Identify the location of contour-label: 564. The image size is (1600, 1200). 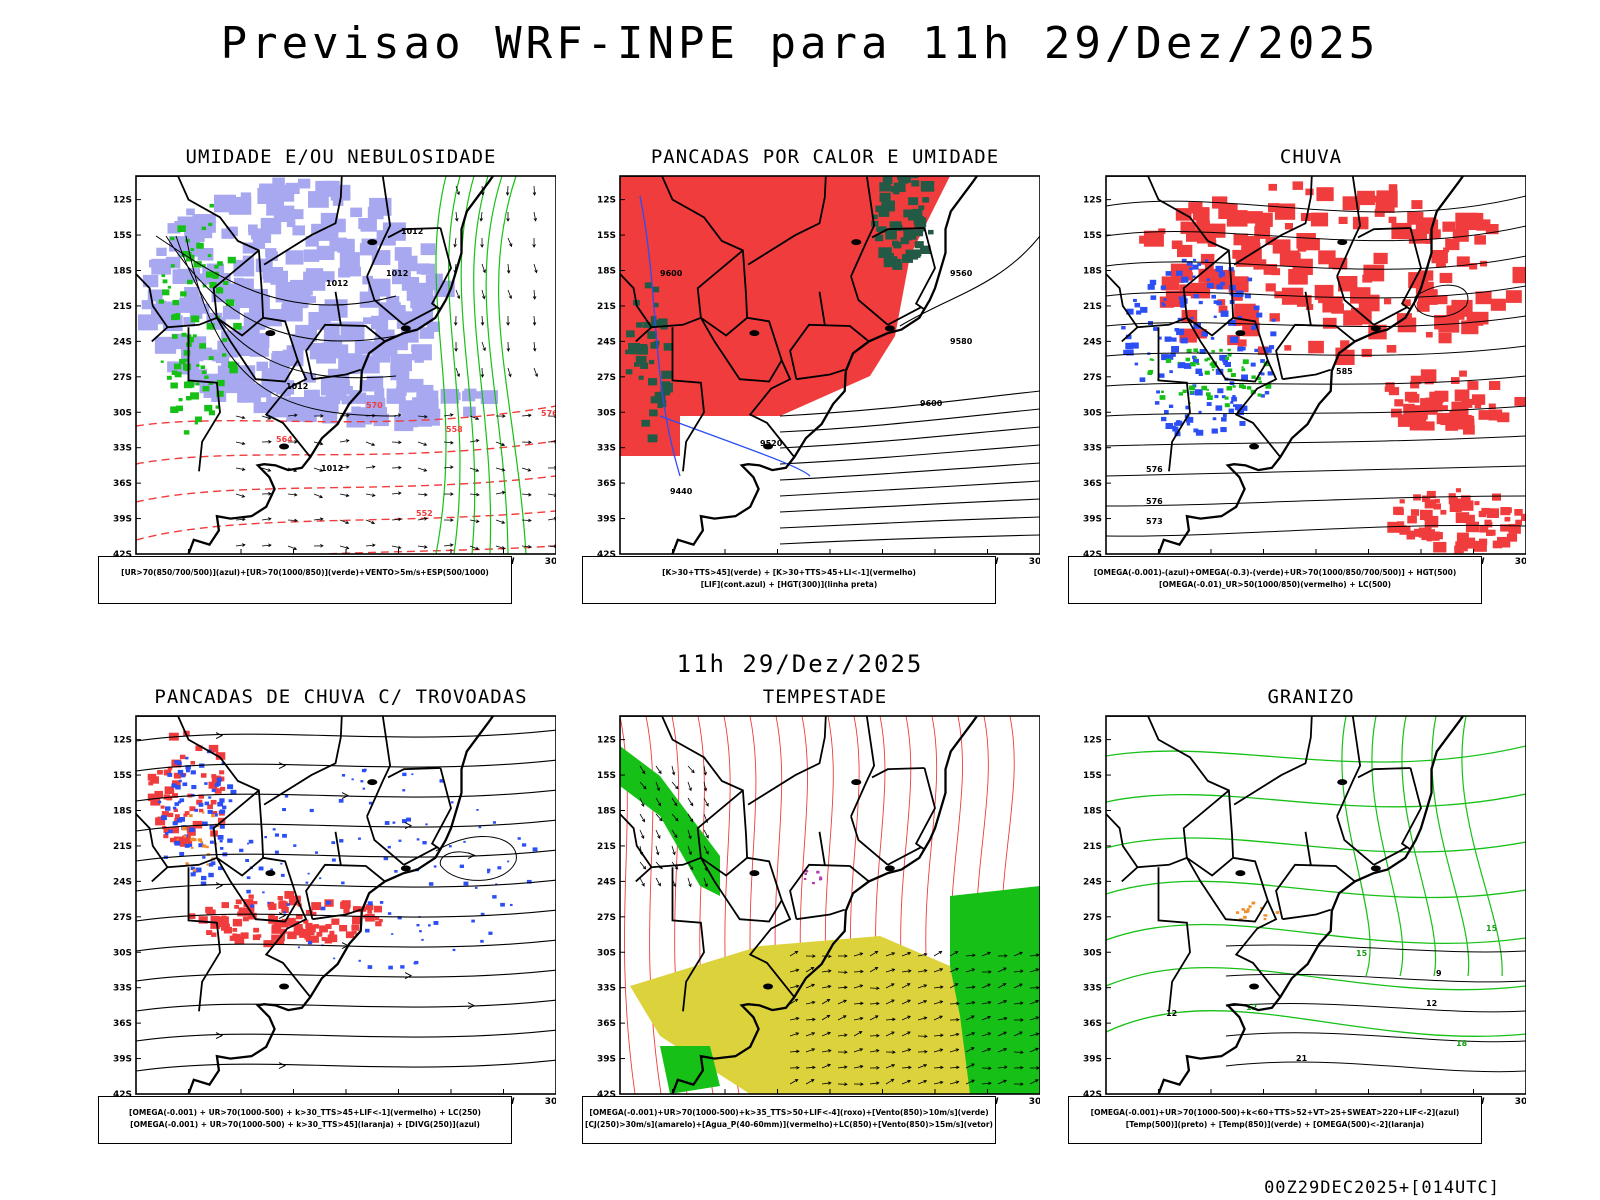
(284, 439).